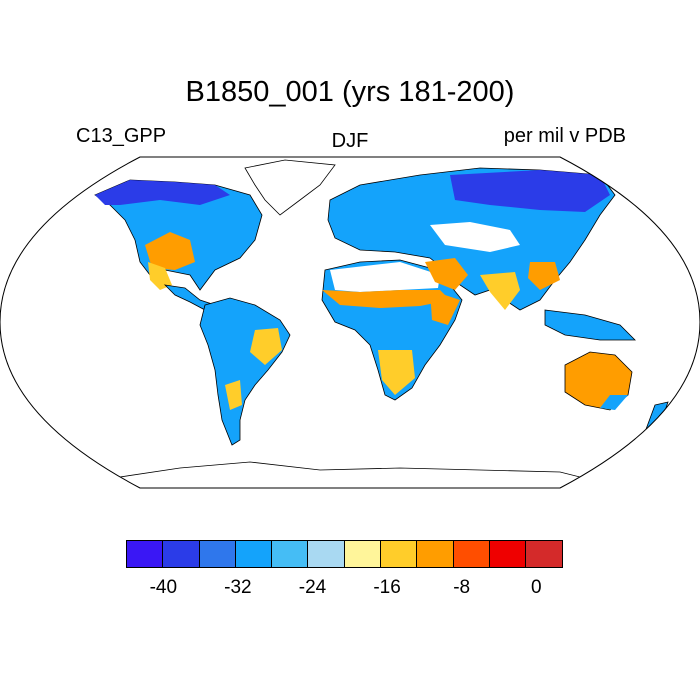 Image resolution: width=700 pixels, height=700 pixels. What do you see at coordinates (290, 187) in the screenshot?
I see `greenland-outline` at bounding box center [290, 187].